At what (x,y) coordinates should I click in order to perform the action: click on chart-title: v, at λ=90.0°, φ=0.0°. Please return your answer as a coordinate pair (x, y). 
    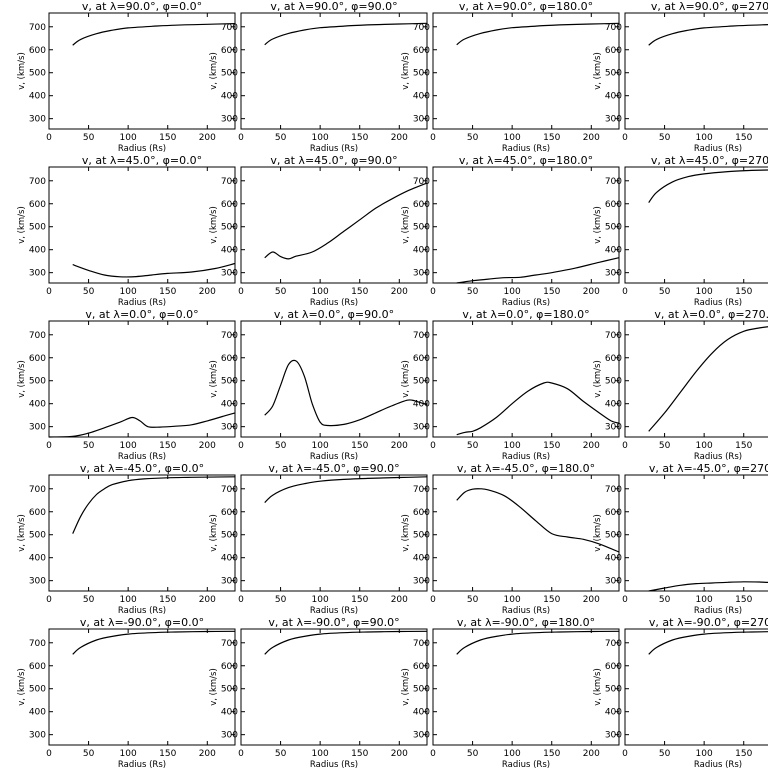
    Looking at the image, I should click on (142, 6).